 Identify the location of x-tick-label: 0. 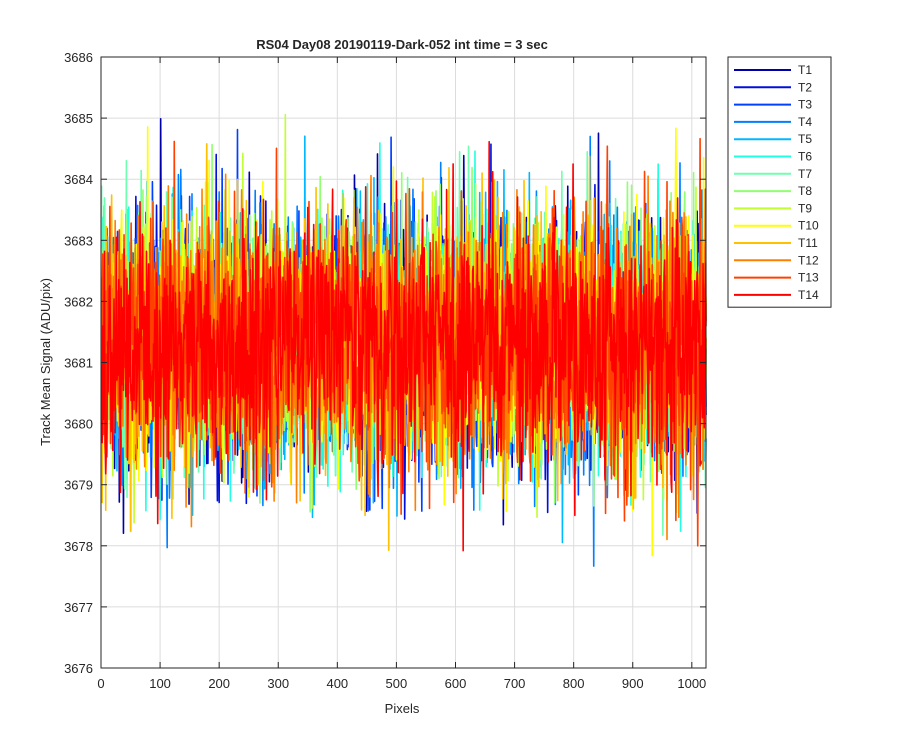
(100, 683).